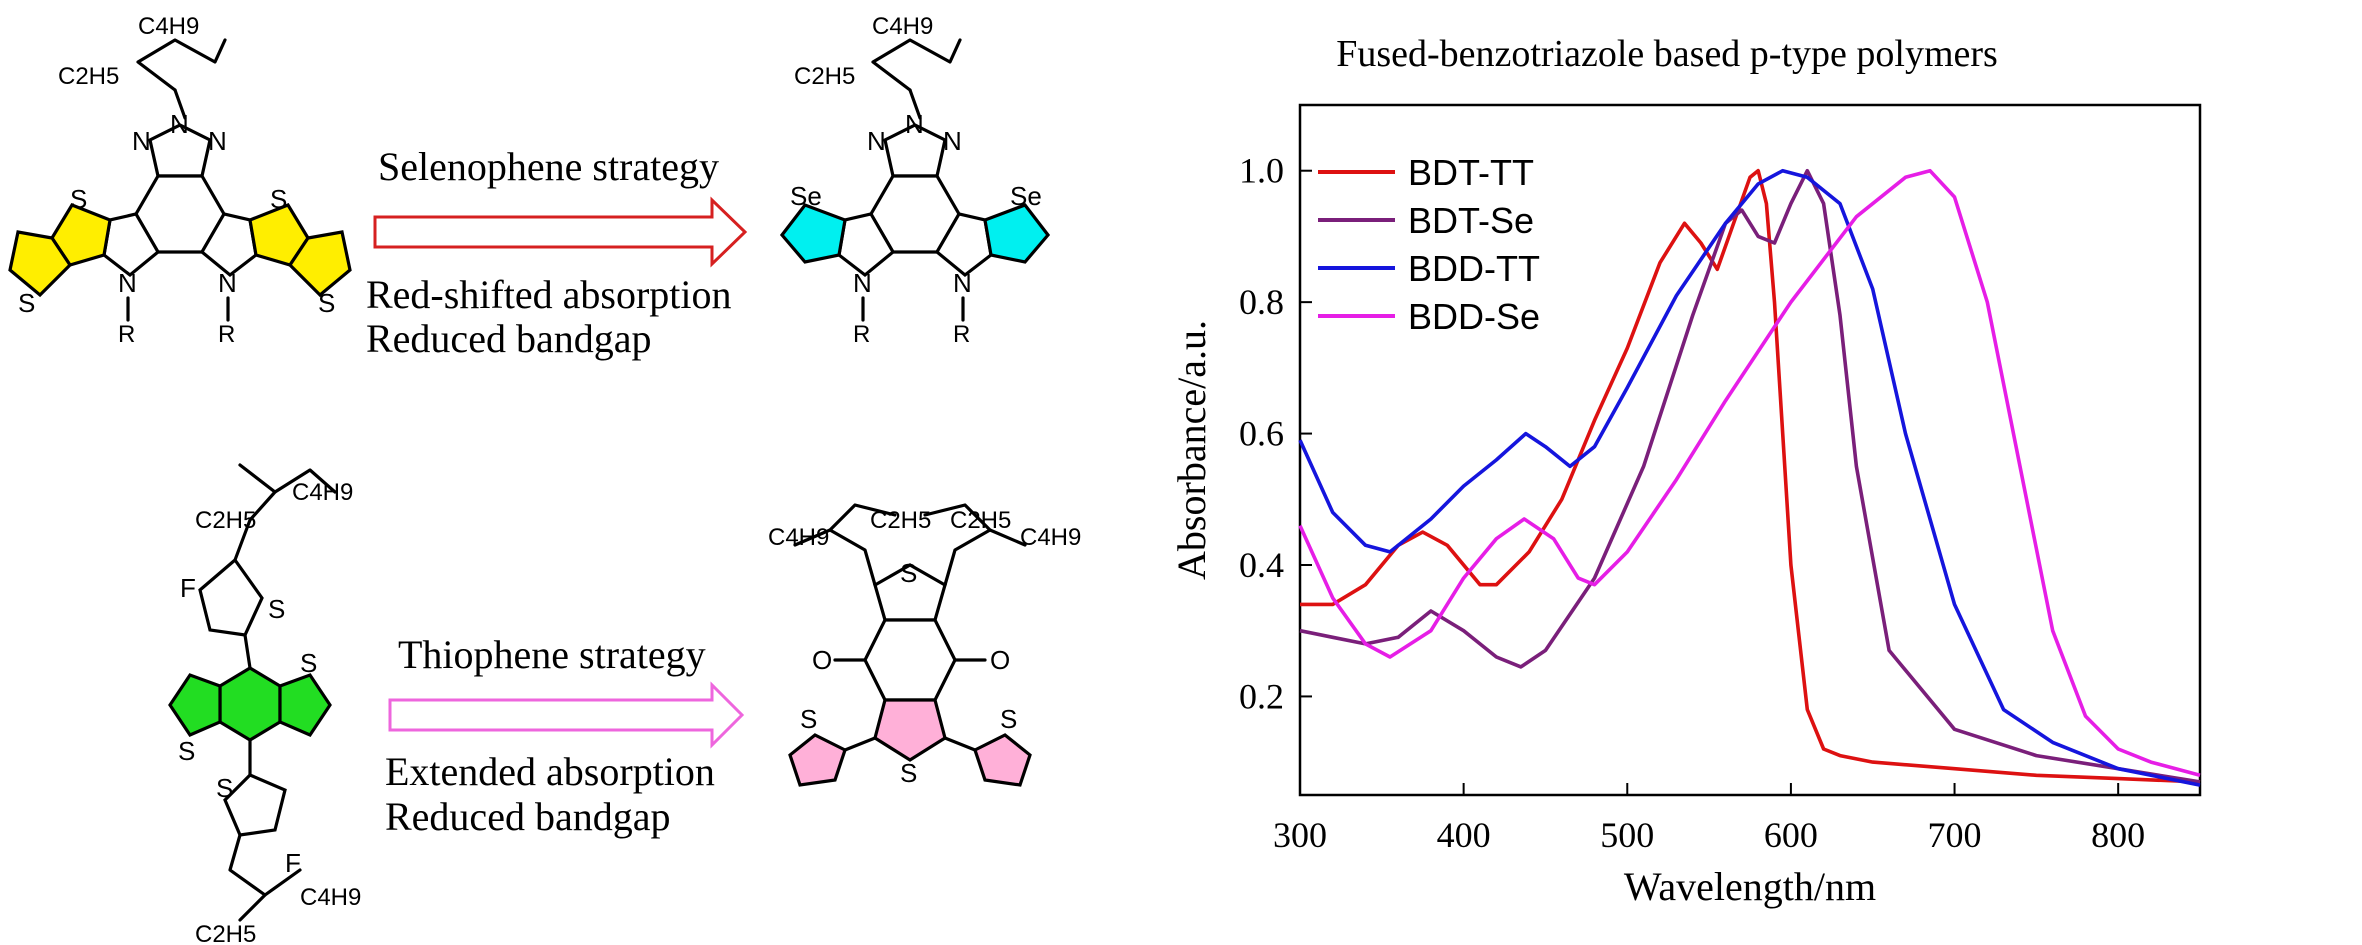 The image size is (2362, 945). Describe the element at coordinates (1471, 172) in the screenshot. I see `legend-label: BDT-TT` at that location.